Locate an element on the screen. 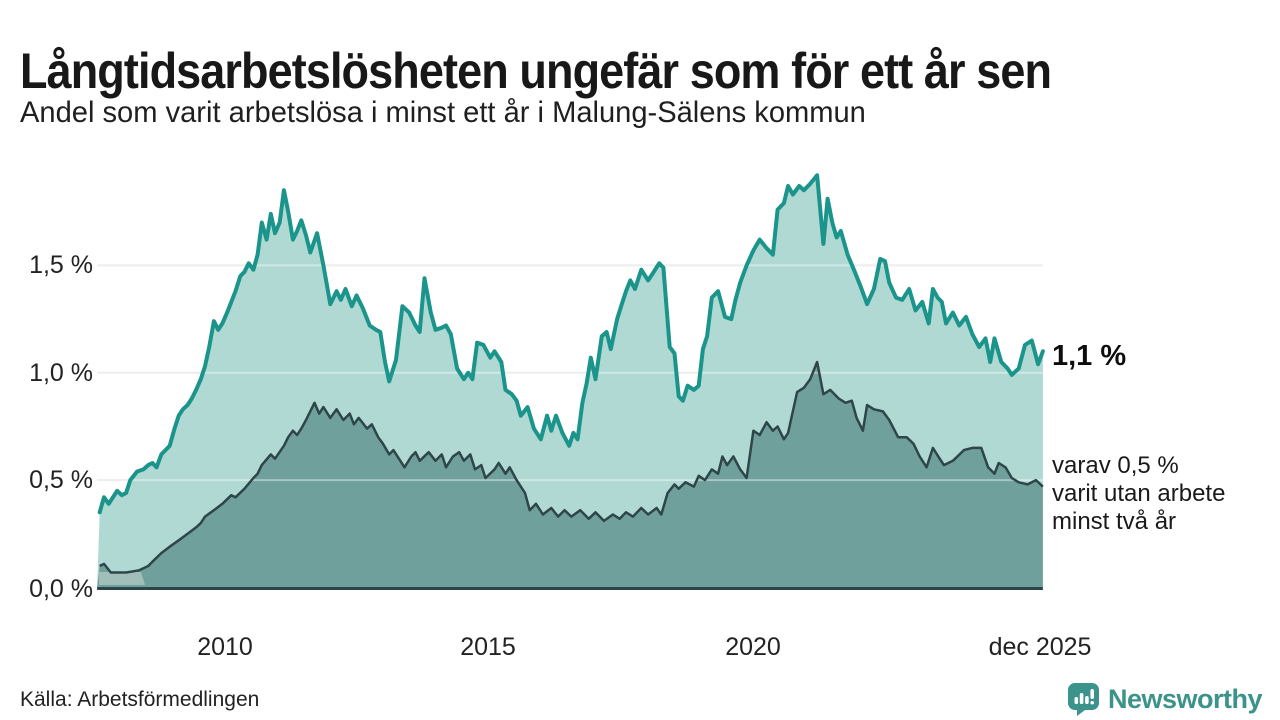 This screenshot has width=1280, height=720. x-axis-tick-label: 2020 is located at coordinates (753, 647).